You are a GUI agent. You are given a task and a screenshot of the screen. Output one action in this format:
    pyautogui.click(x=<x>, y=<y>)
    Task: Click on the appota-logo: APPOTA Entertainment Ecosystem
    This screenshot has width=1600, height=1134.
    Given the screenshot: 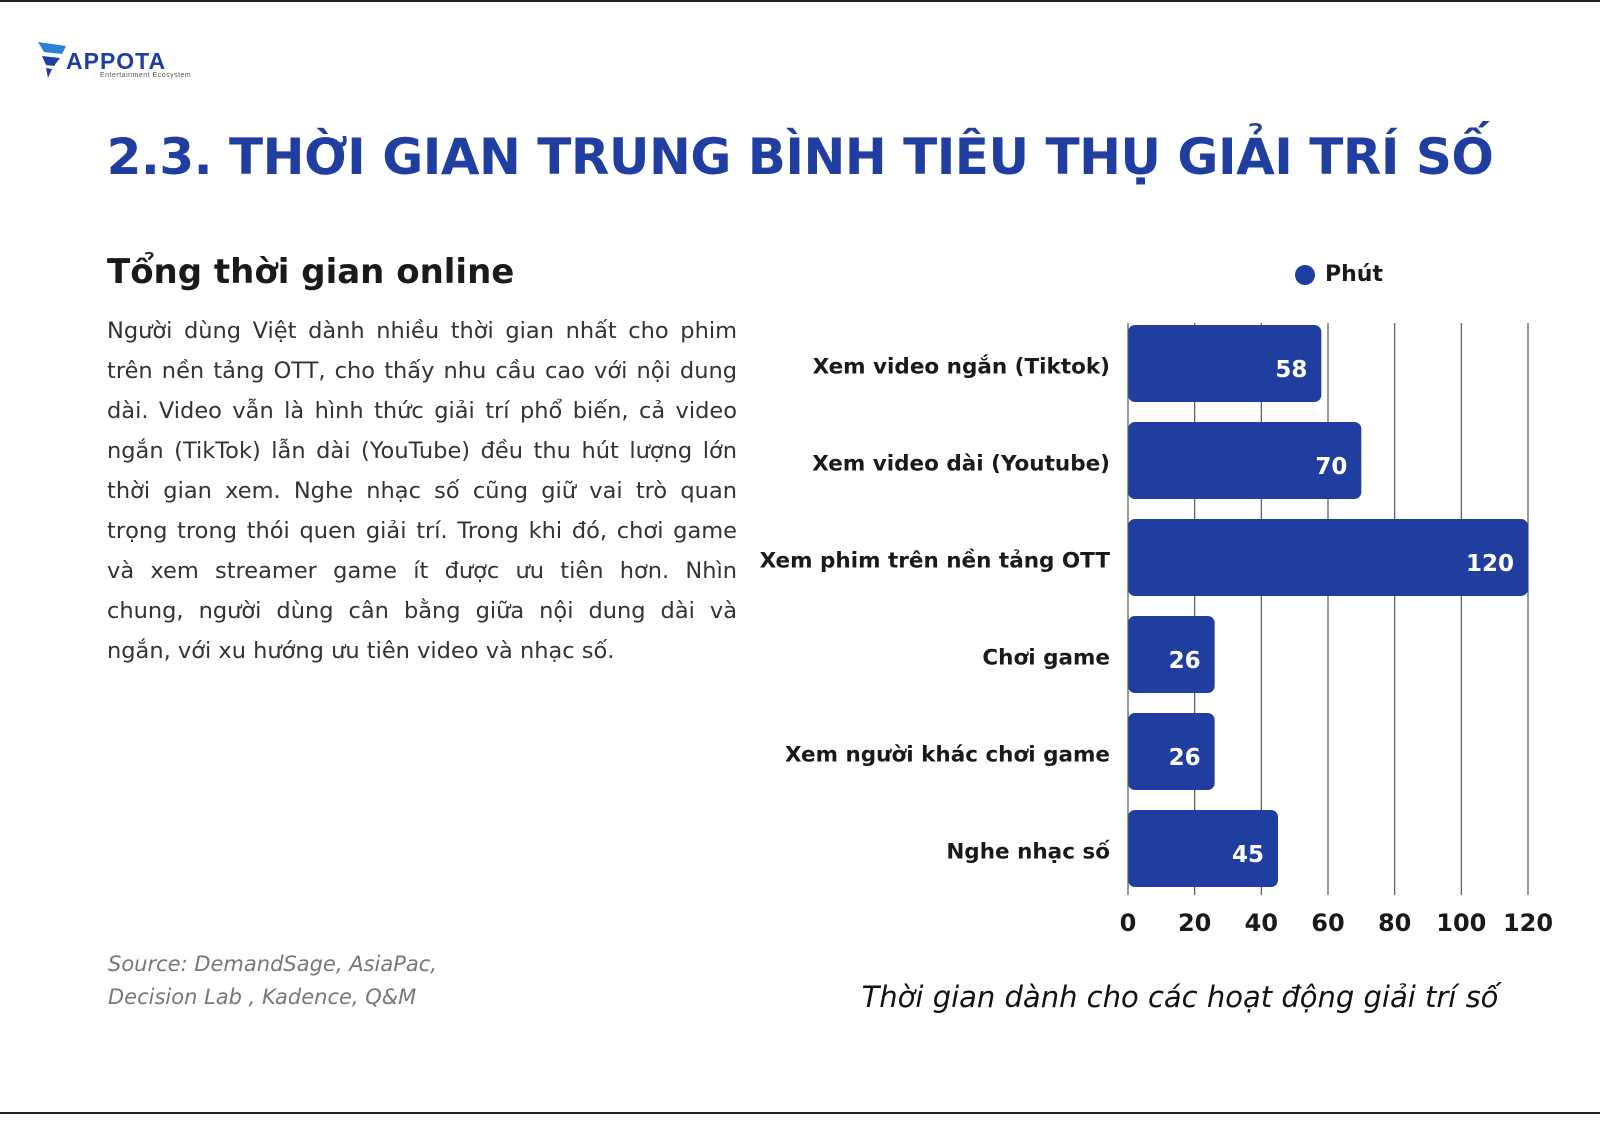 What is the action you would take?
    pyautogui.click(x=116, y=62)
    